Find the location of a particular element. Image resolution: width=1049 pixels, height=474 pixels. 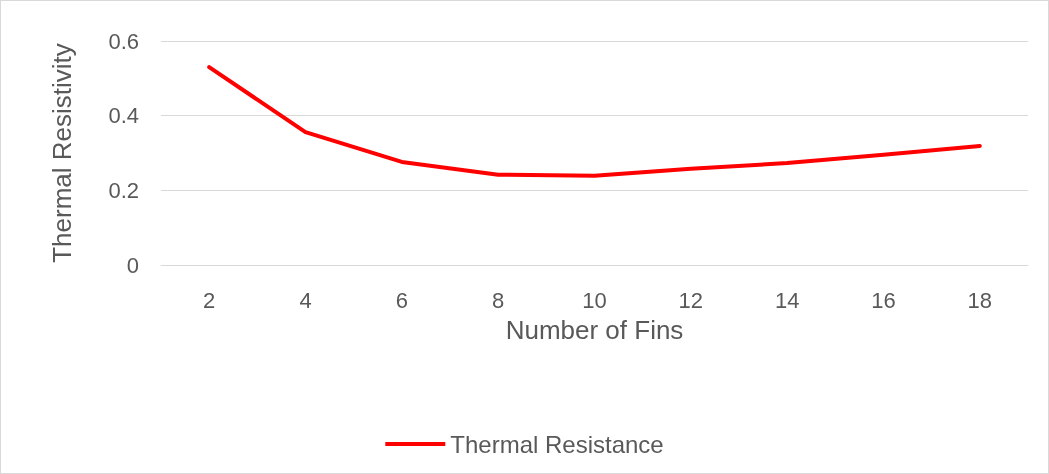

x-tick-label: 4 is located at coordinates (305, 300).